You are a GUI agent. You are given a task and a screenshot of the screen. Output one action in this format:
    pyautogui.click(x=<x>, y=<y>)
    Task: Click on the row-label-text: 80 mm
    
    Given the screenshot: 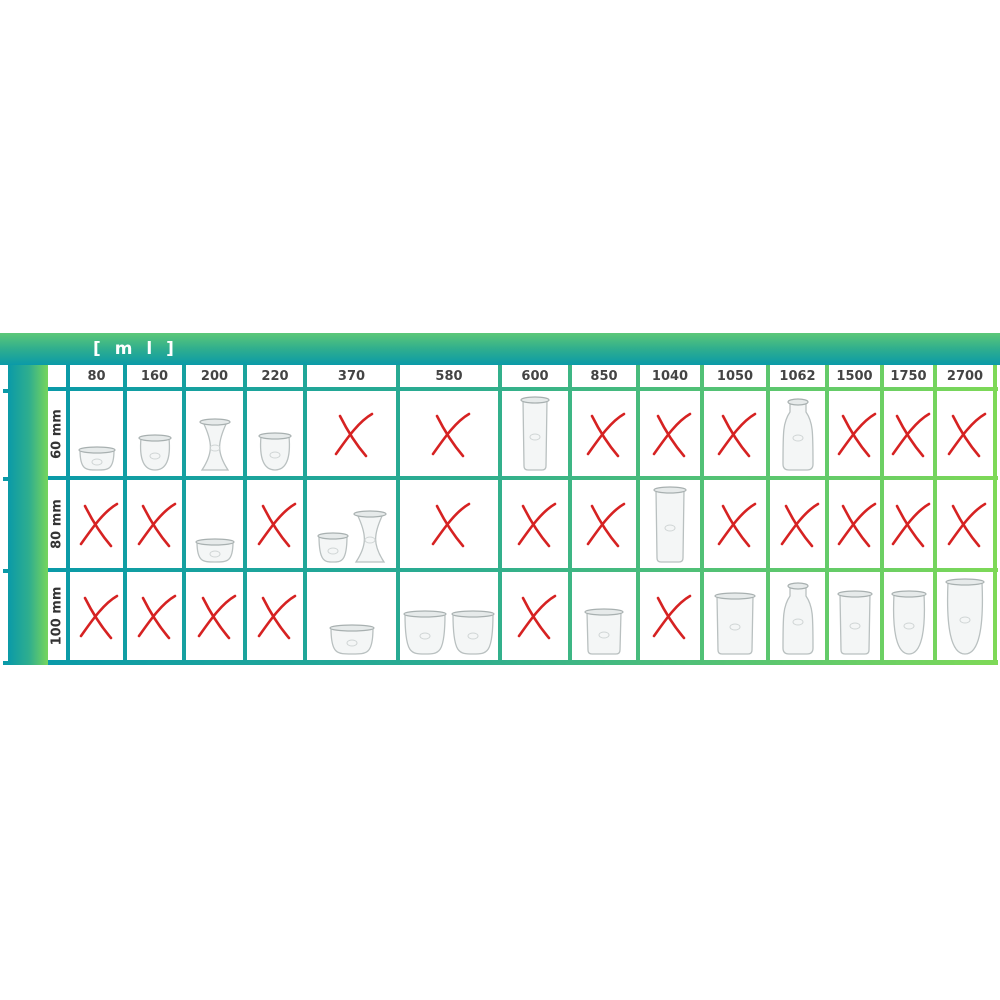 What is the action you would take?
    pyautogui.click(x=57, y=524)
    